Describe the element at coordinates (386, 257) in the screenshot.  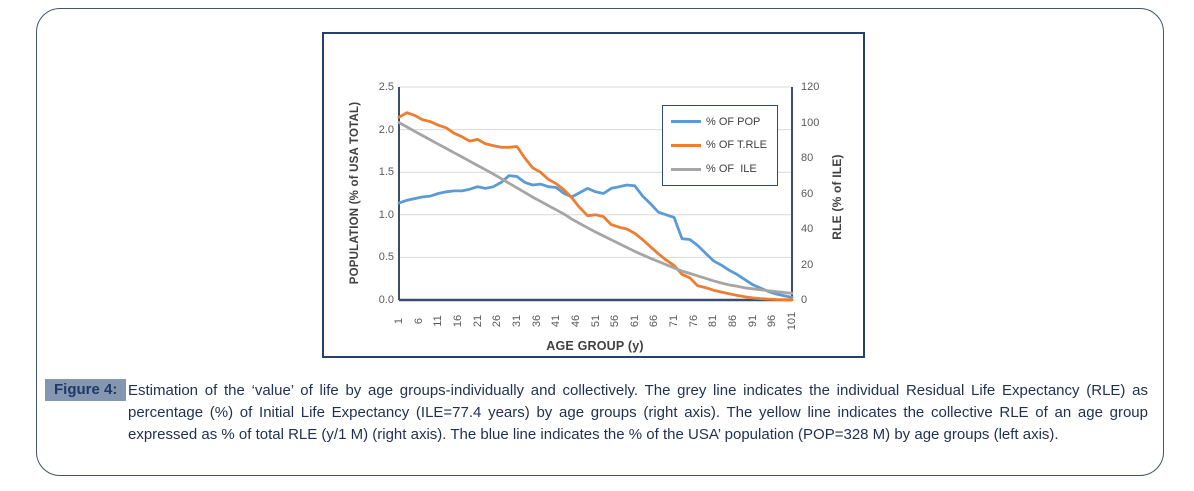
I see `left-axis-tick: 0.5` at that location.